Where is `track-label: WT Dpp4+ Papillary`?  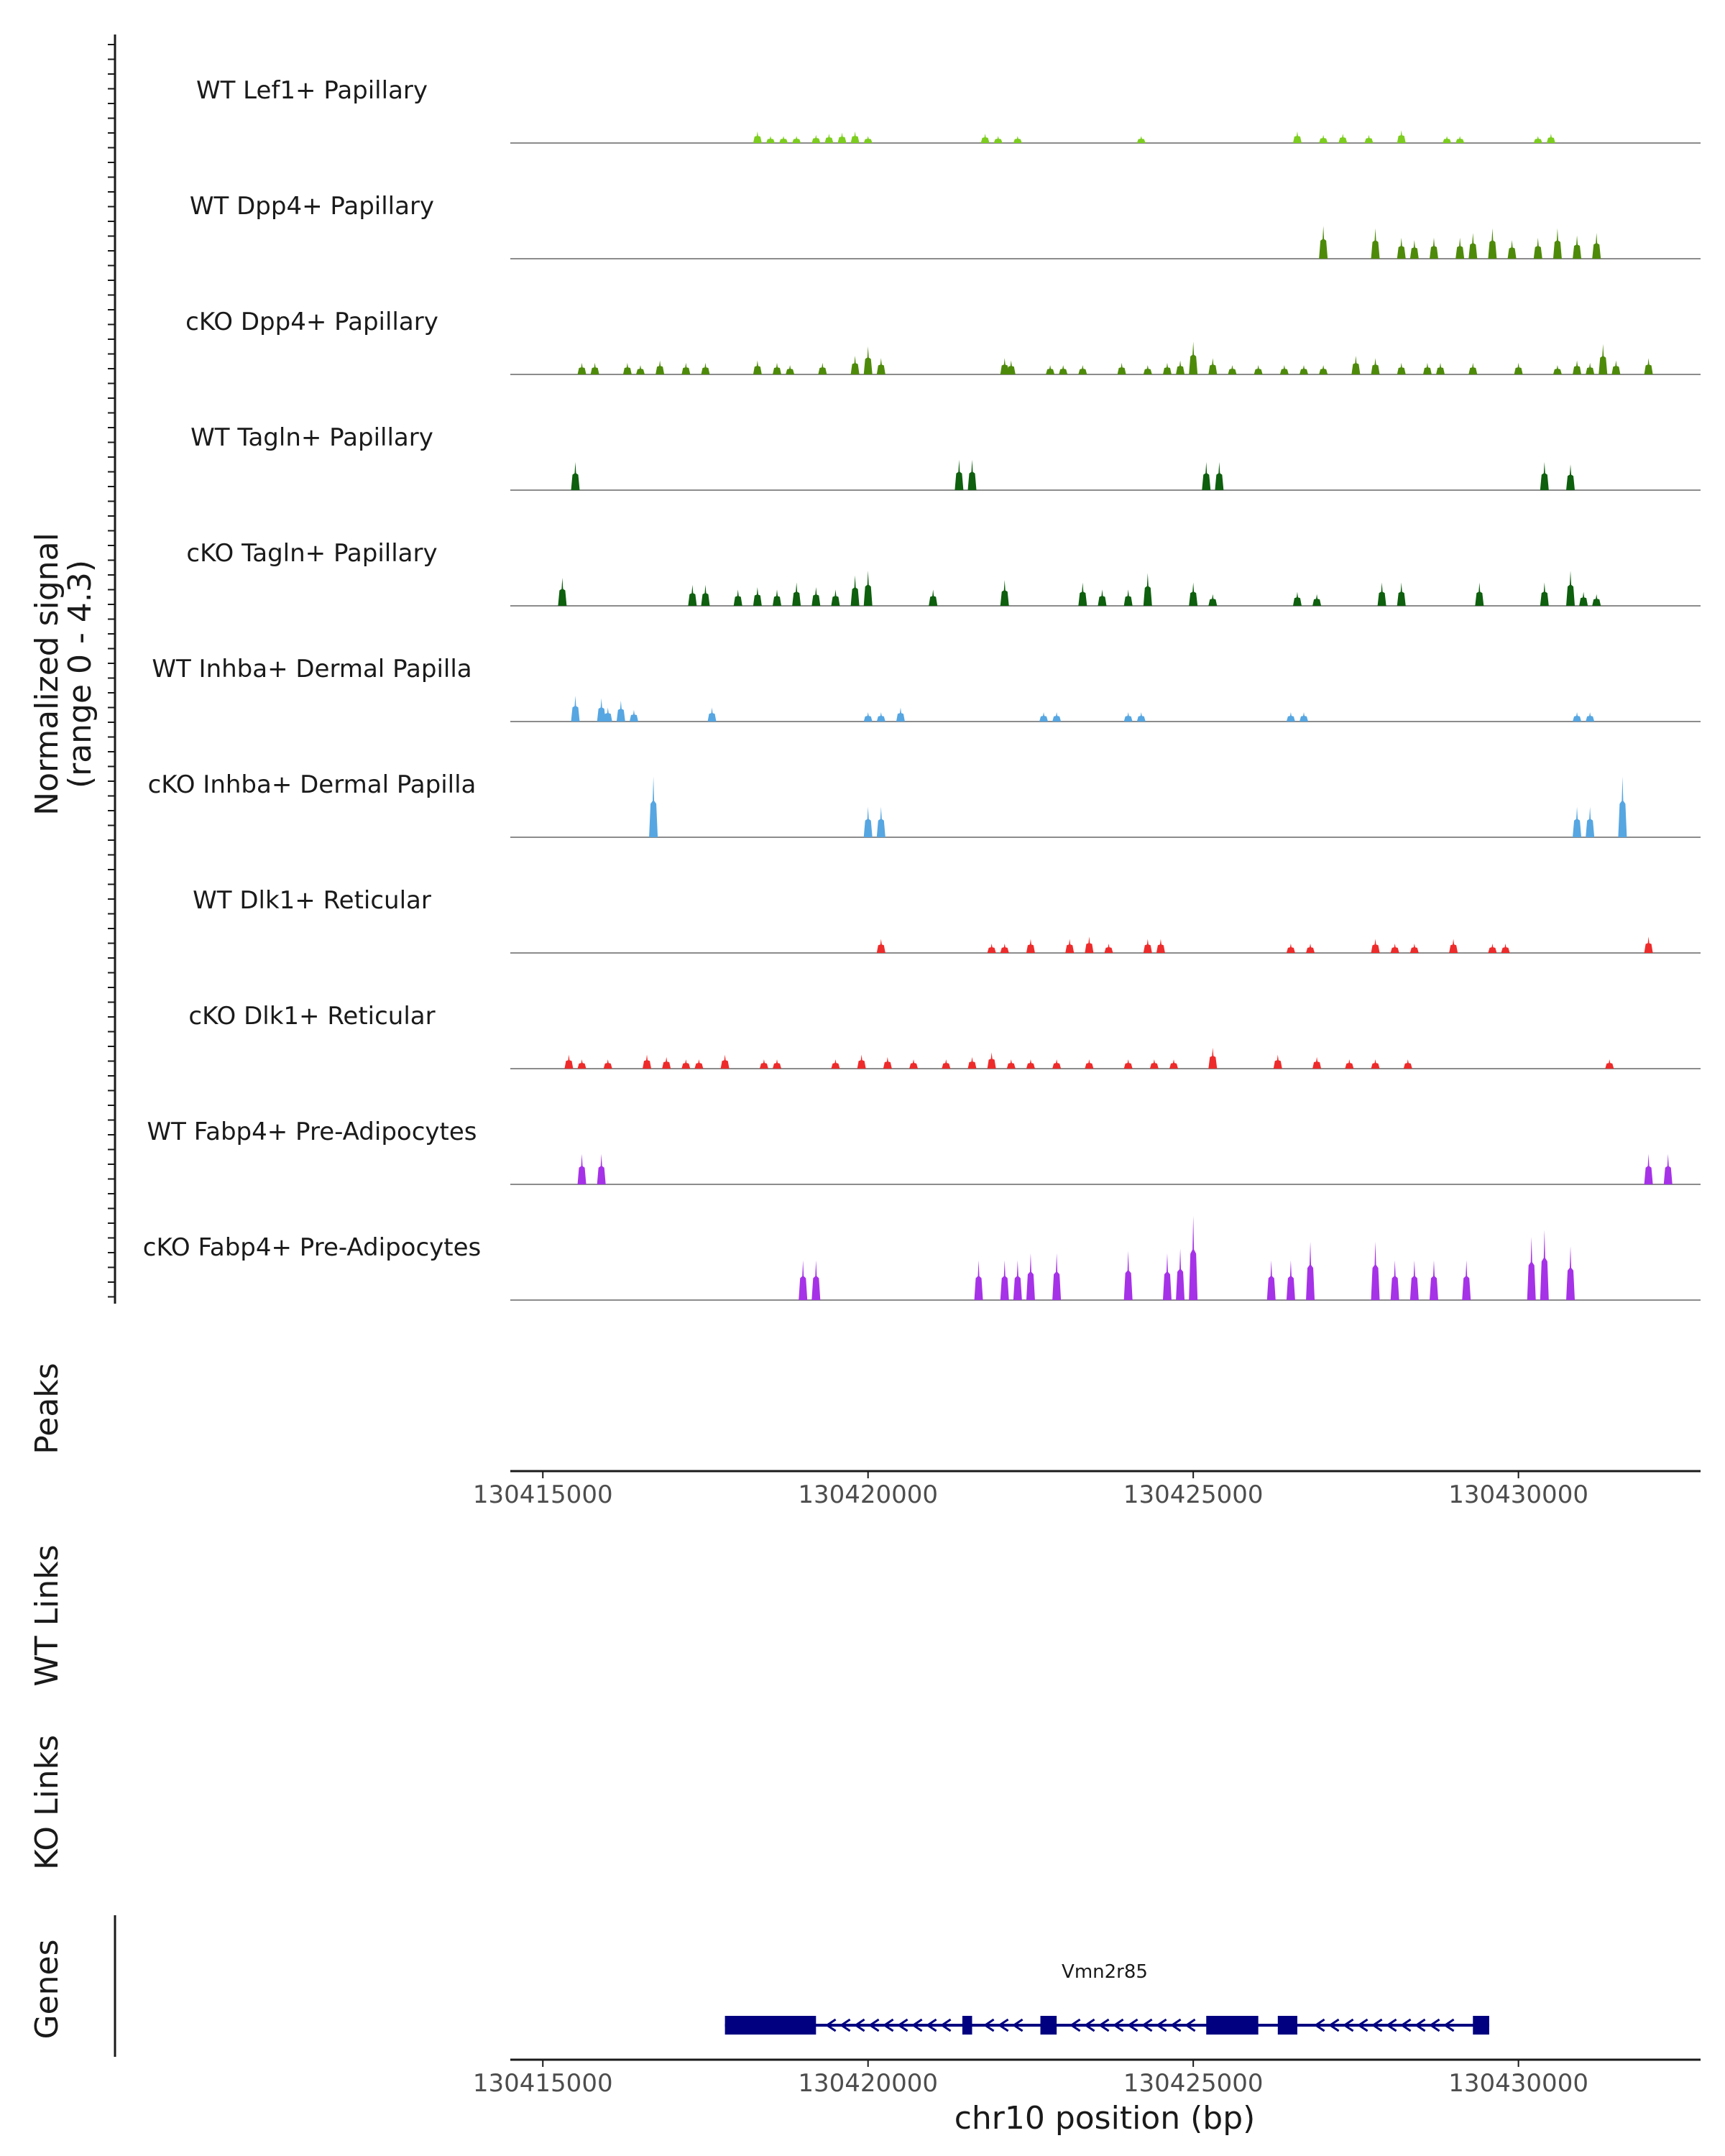 track-label: WT Dpp4+ Papillary is located at coordinates (312, 206).